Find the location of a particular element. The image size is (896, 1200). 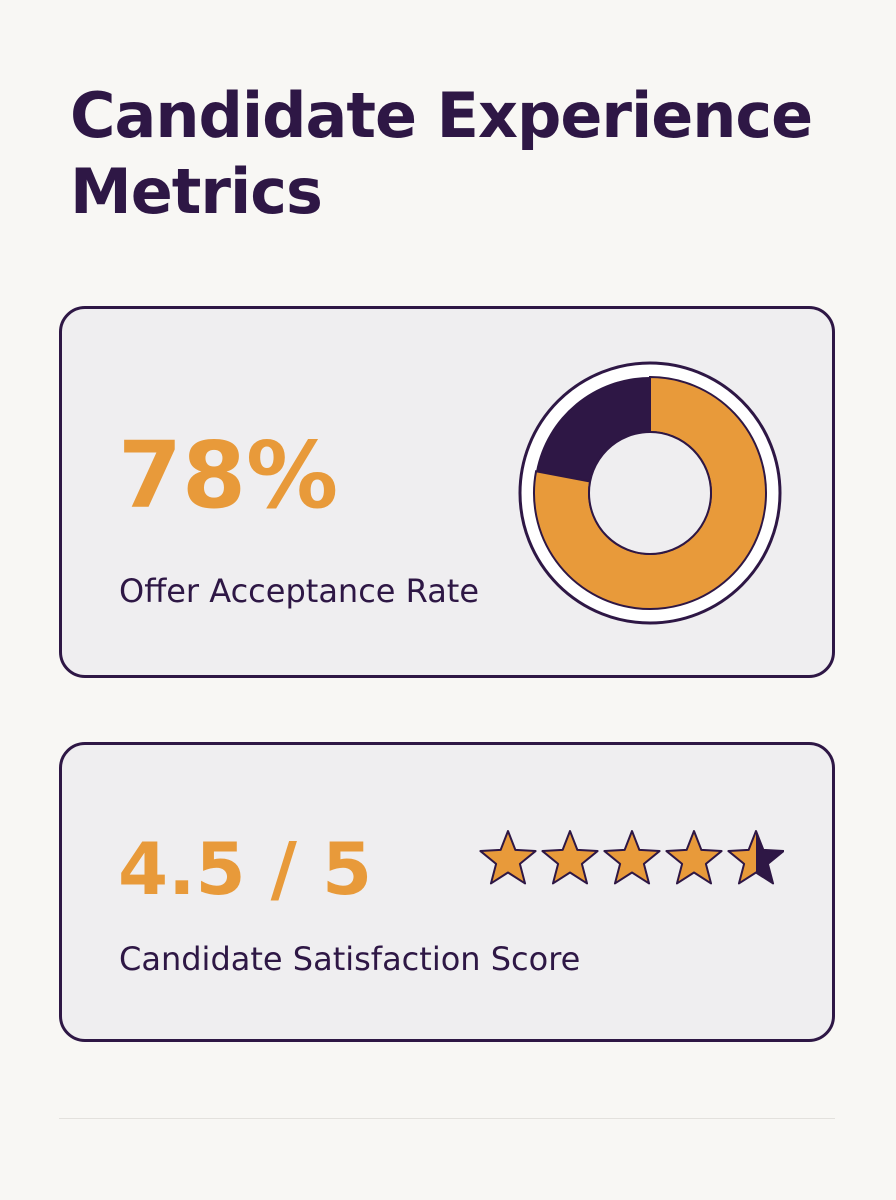

donut-hole is located at coordinates (650, 493).